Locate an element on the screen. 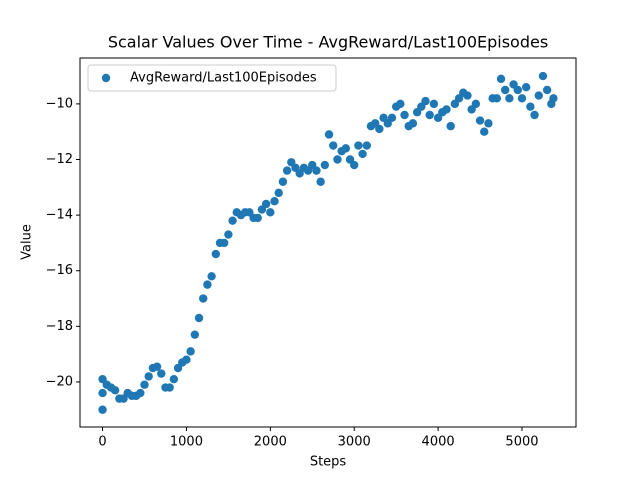 Image resolution: width=640 pixels, height=484 pixels. x-tick-label: 5000 is located at coordinates (521, 442).